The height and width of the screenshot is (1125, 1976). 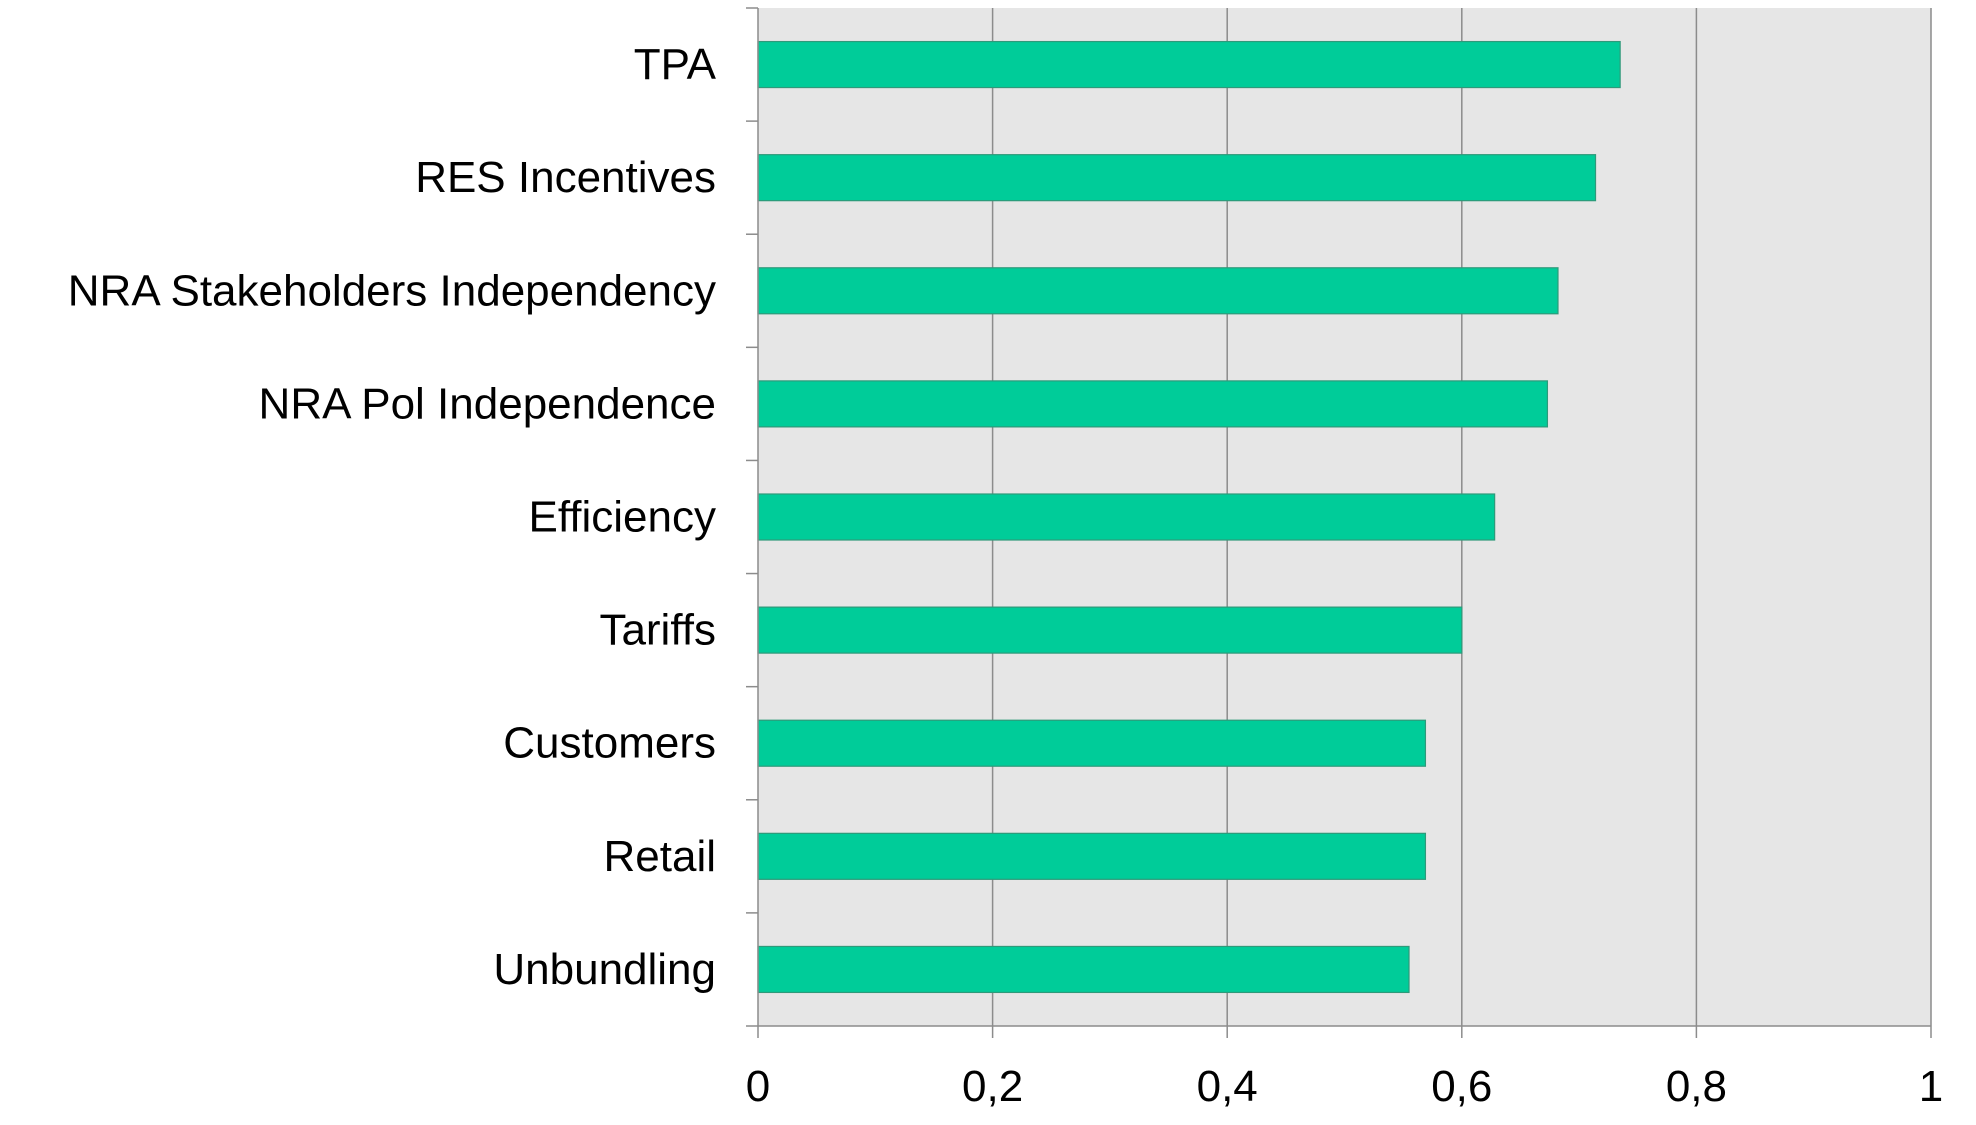 What do you see at coordinates (392, 290) in the screenshot?
I see `category-label: NRA Stakeholders Independency` at bounding box center [392, 290].